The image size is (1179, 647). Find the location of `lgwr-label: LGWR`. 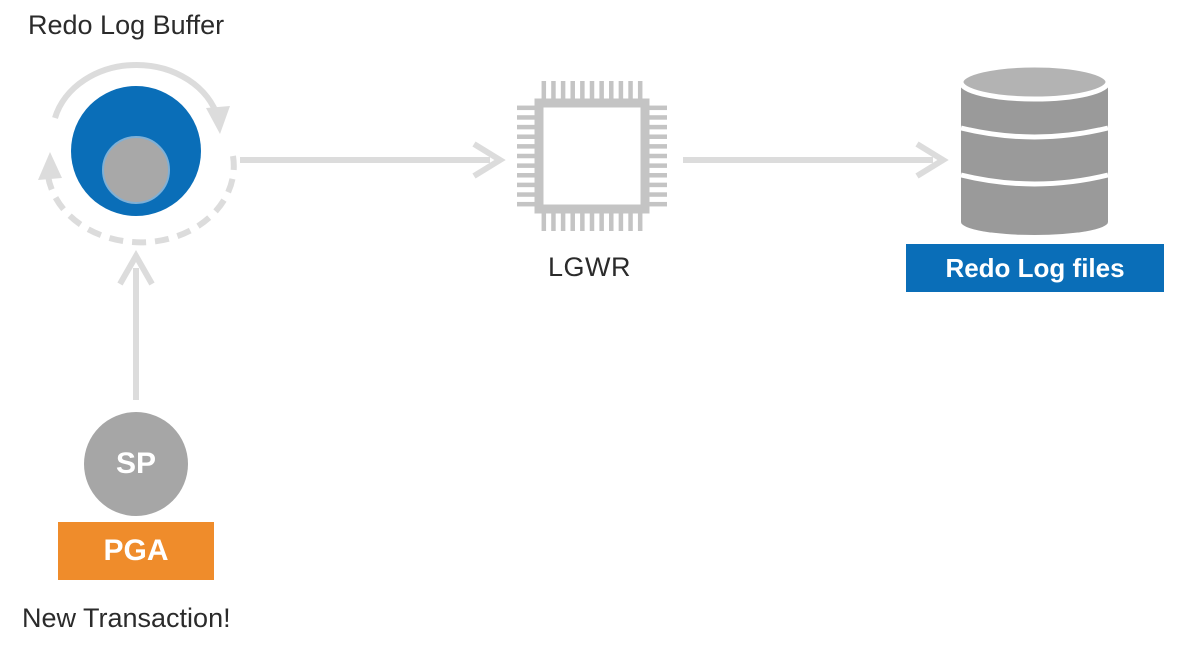

lgwr-label: LGWR is located at coordinates (589, 267).